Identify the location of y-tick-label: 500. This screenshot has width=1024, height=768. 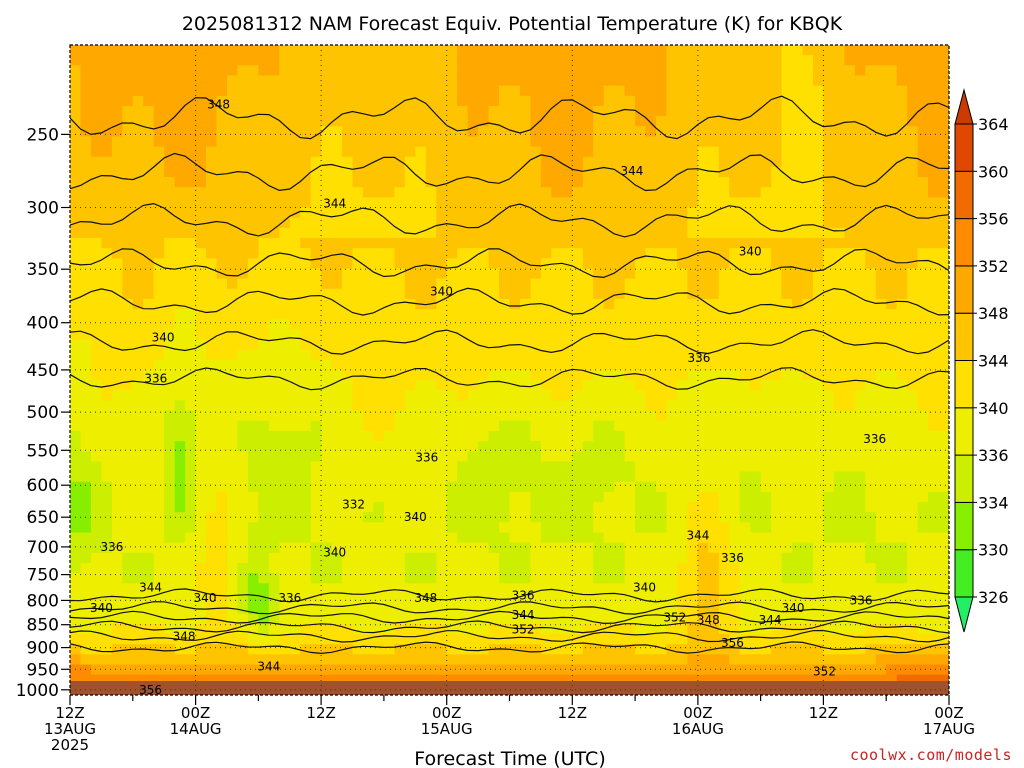
(43, 413).